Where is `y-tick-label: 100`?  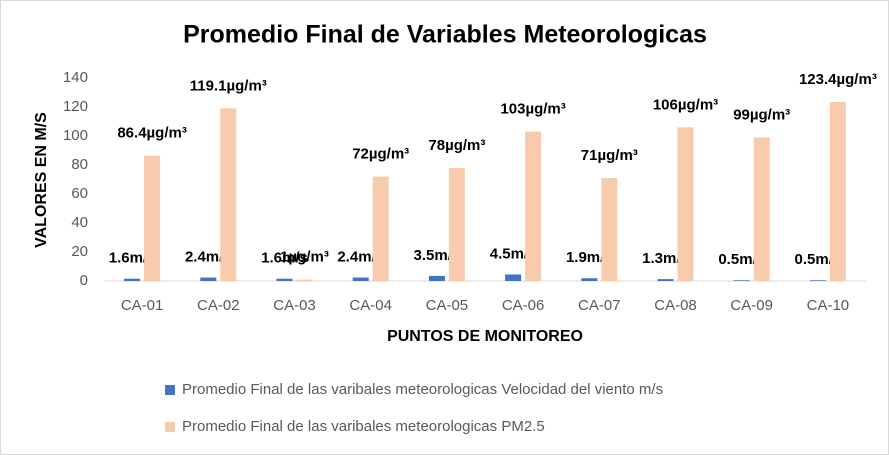
y-tick-label: 100 is located at coordinates (75, 135).